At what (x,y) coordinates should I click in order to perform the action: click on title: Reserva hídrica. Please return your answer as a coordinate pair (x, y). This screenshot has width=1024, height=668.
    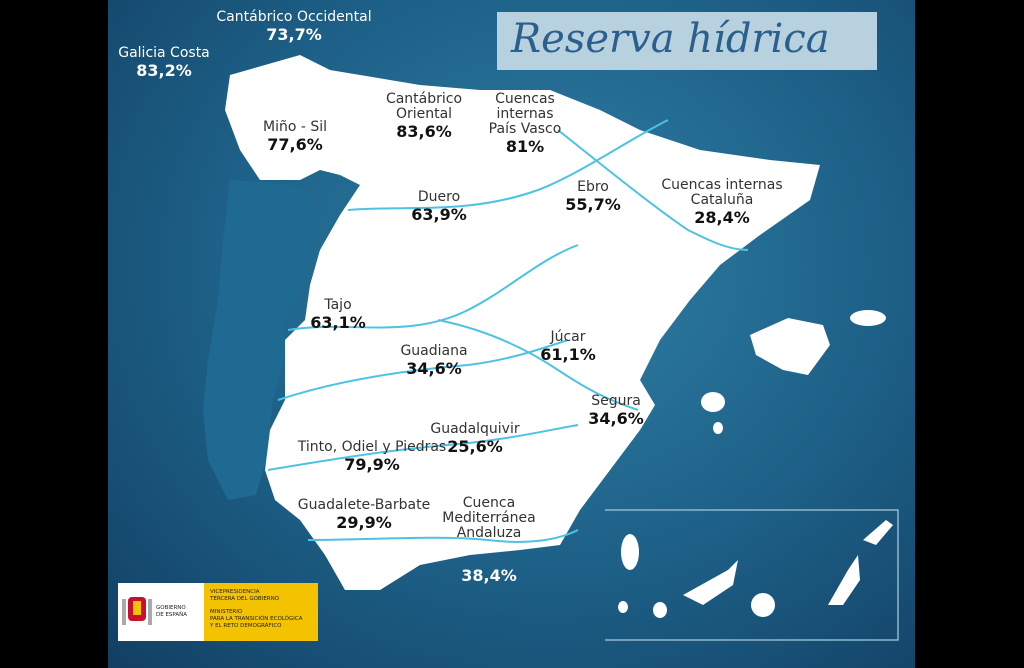
    Looking at the image, I should click on (670, 39).